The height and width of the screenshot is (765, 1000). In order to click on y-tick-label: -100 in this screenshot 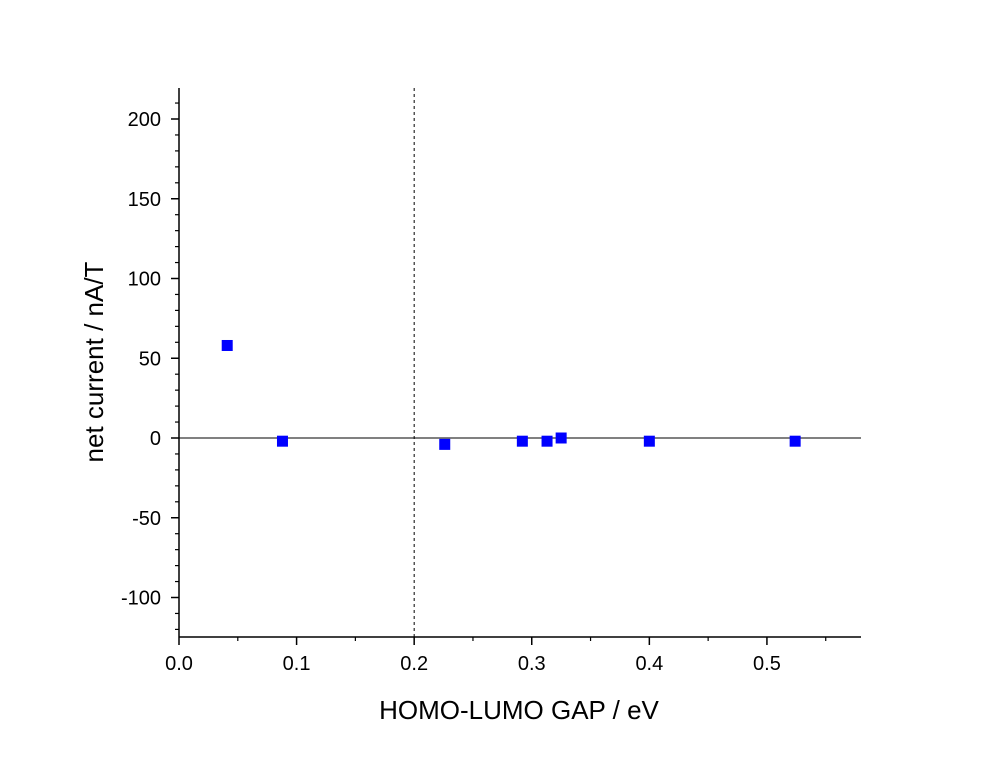, I will do `click(141, 599)`.